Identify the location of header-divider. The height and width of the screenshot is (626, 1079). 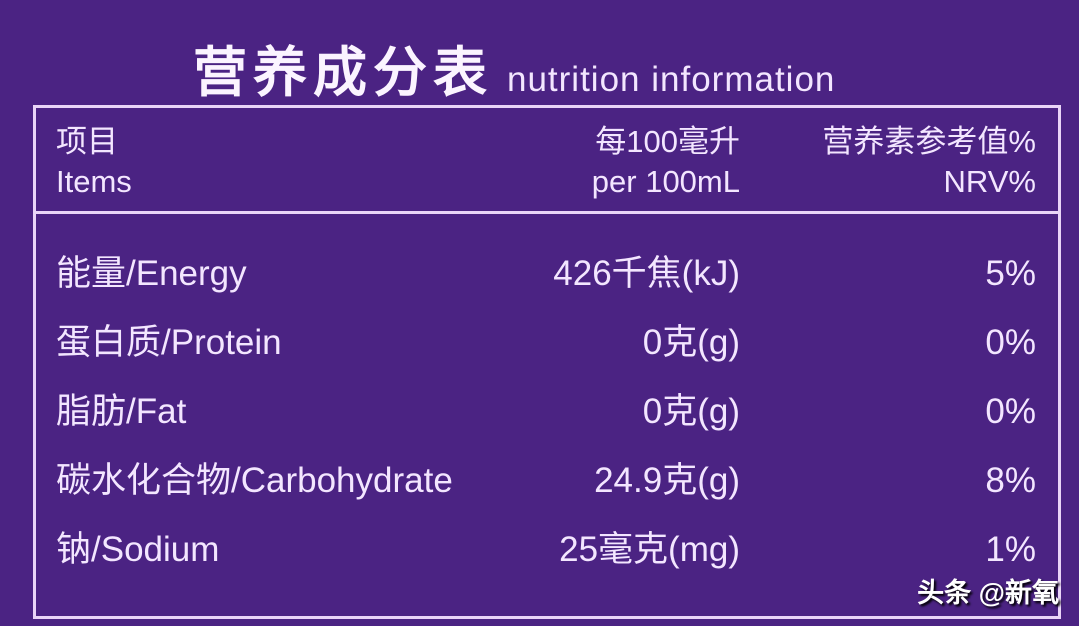
(547, 212).